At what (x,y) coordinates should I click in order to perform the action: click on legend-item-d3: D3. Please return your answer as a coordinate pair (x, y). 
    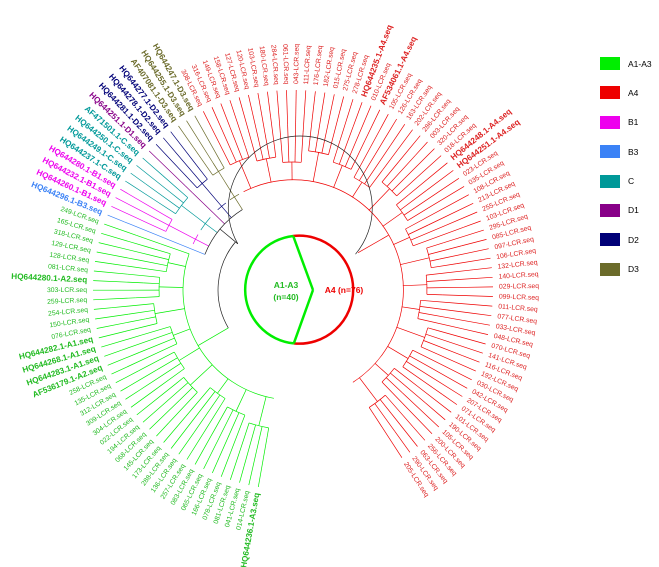
    Looking at the image, I should click on (629, 269).